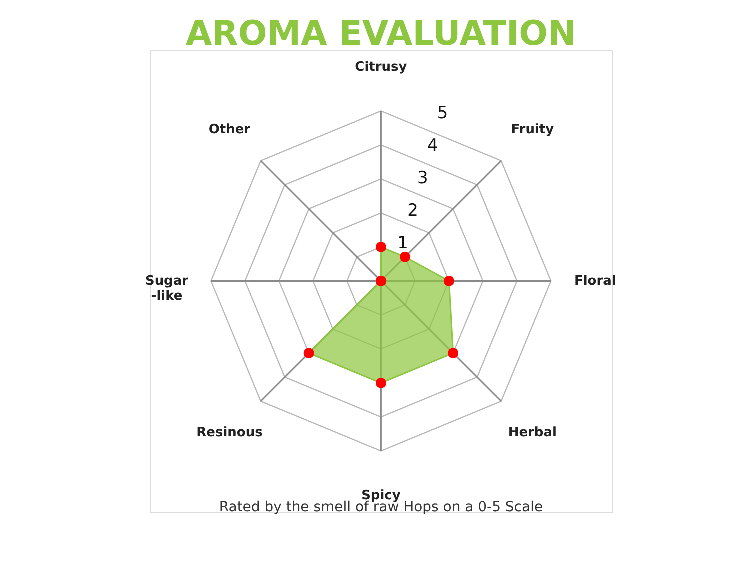  What do you see at coordinates (423, 178) in the screenshot?
I see `y-tick-label: 3` at bounding box center [423, 178].